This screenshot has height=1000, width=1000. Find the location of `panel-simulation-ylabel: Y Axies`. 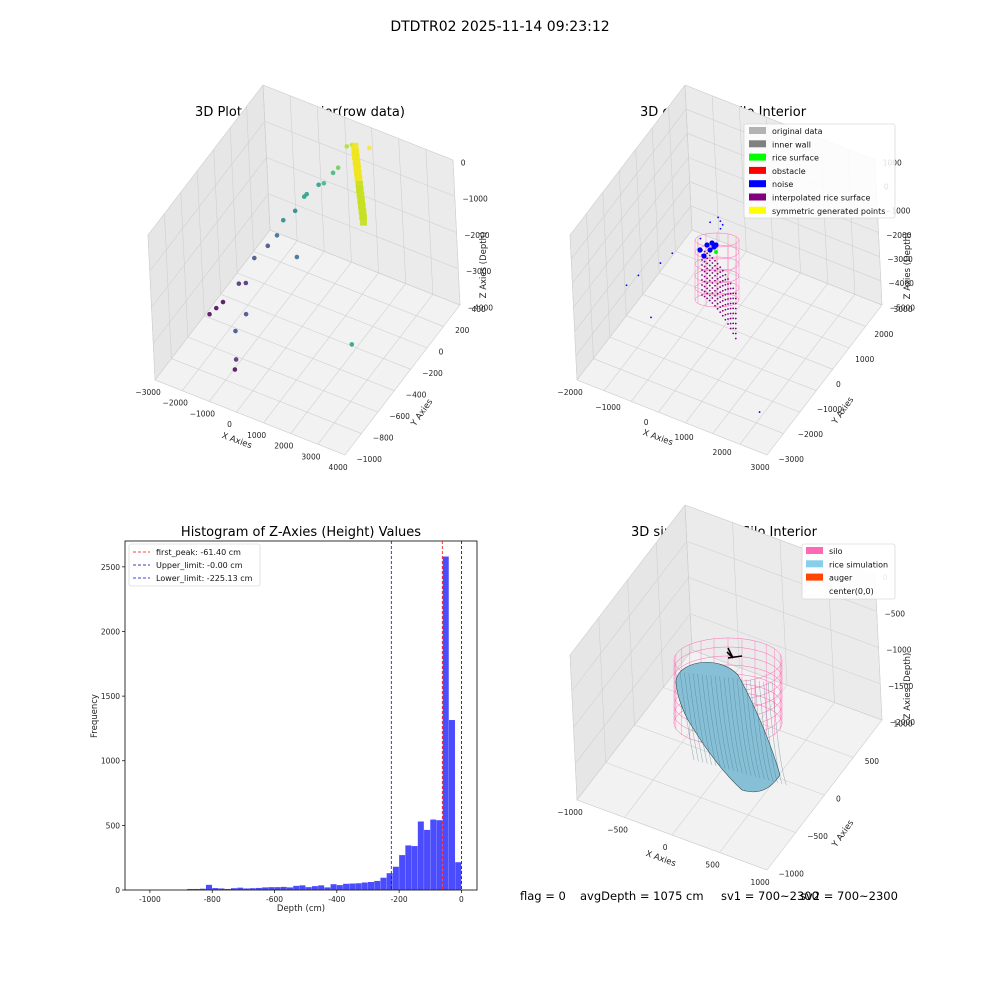

panel-simulation-ylabel: Y Axies is located at coordinates (843, 834).